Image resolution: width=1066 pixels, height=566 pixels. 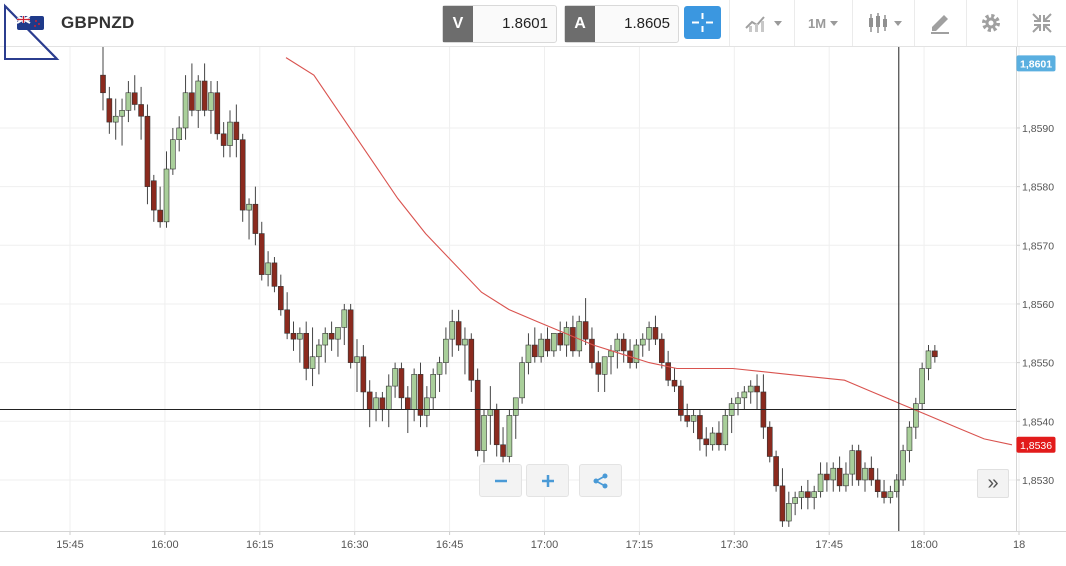 I want to click on currency-flag-icon, so click(x=30, y=23).